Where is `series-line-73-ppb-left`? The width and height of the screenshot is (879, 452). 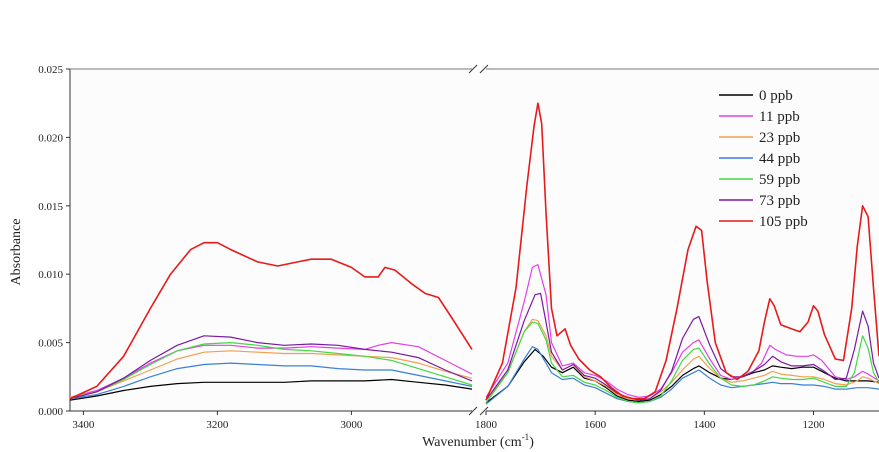 series-line-73-ppb-left is located at coordinates (271, 367).